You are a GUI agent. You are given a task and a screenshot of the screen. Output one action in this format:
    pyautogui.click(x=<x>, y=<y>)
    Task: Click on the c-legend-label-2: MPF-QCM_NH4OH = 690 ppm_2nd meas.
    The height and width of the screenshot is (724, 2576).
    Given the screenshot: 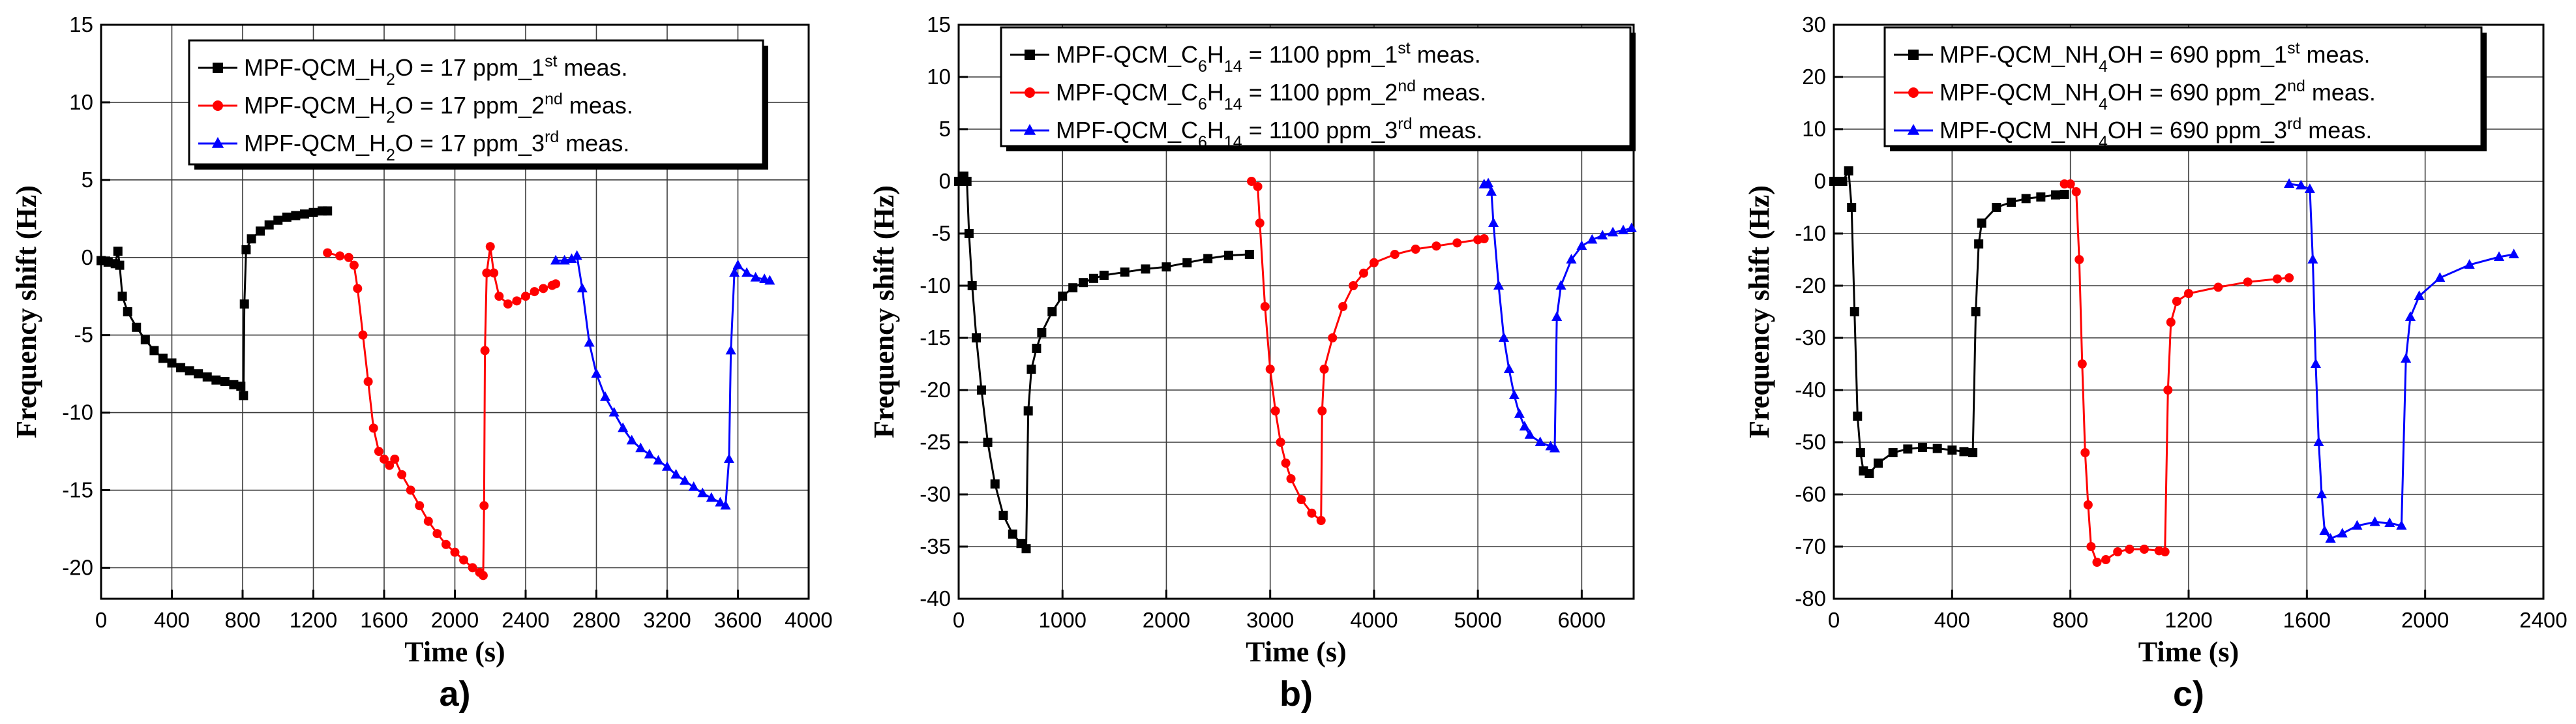 What is the action you would take?
    pyautogui.click(x=2157, y=95)
    